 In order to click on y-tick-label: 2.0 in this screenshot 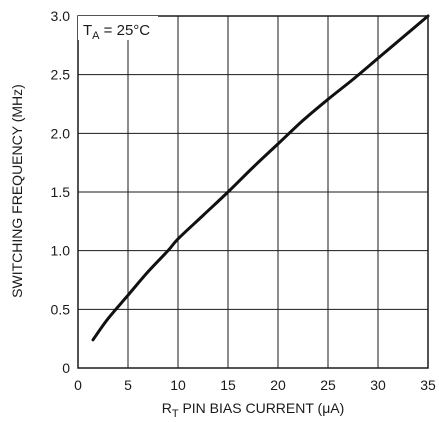, I will do `click(61, 133)`.